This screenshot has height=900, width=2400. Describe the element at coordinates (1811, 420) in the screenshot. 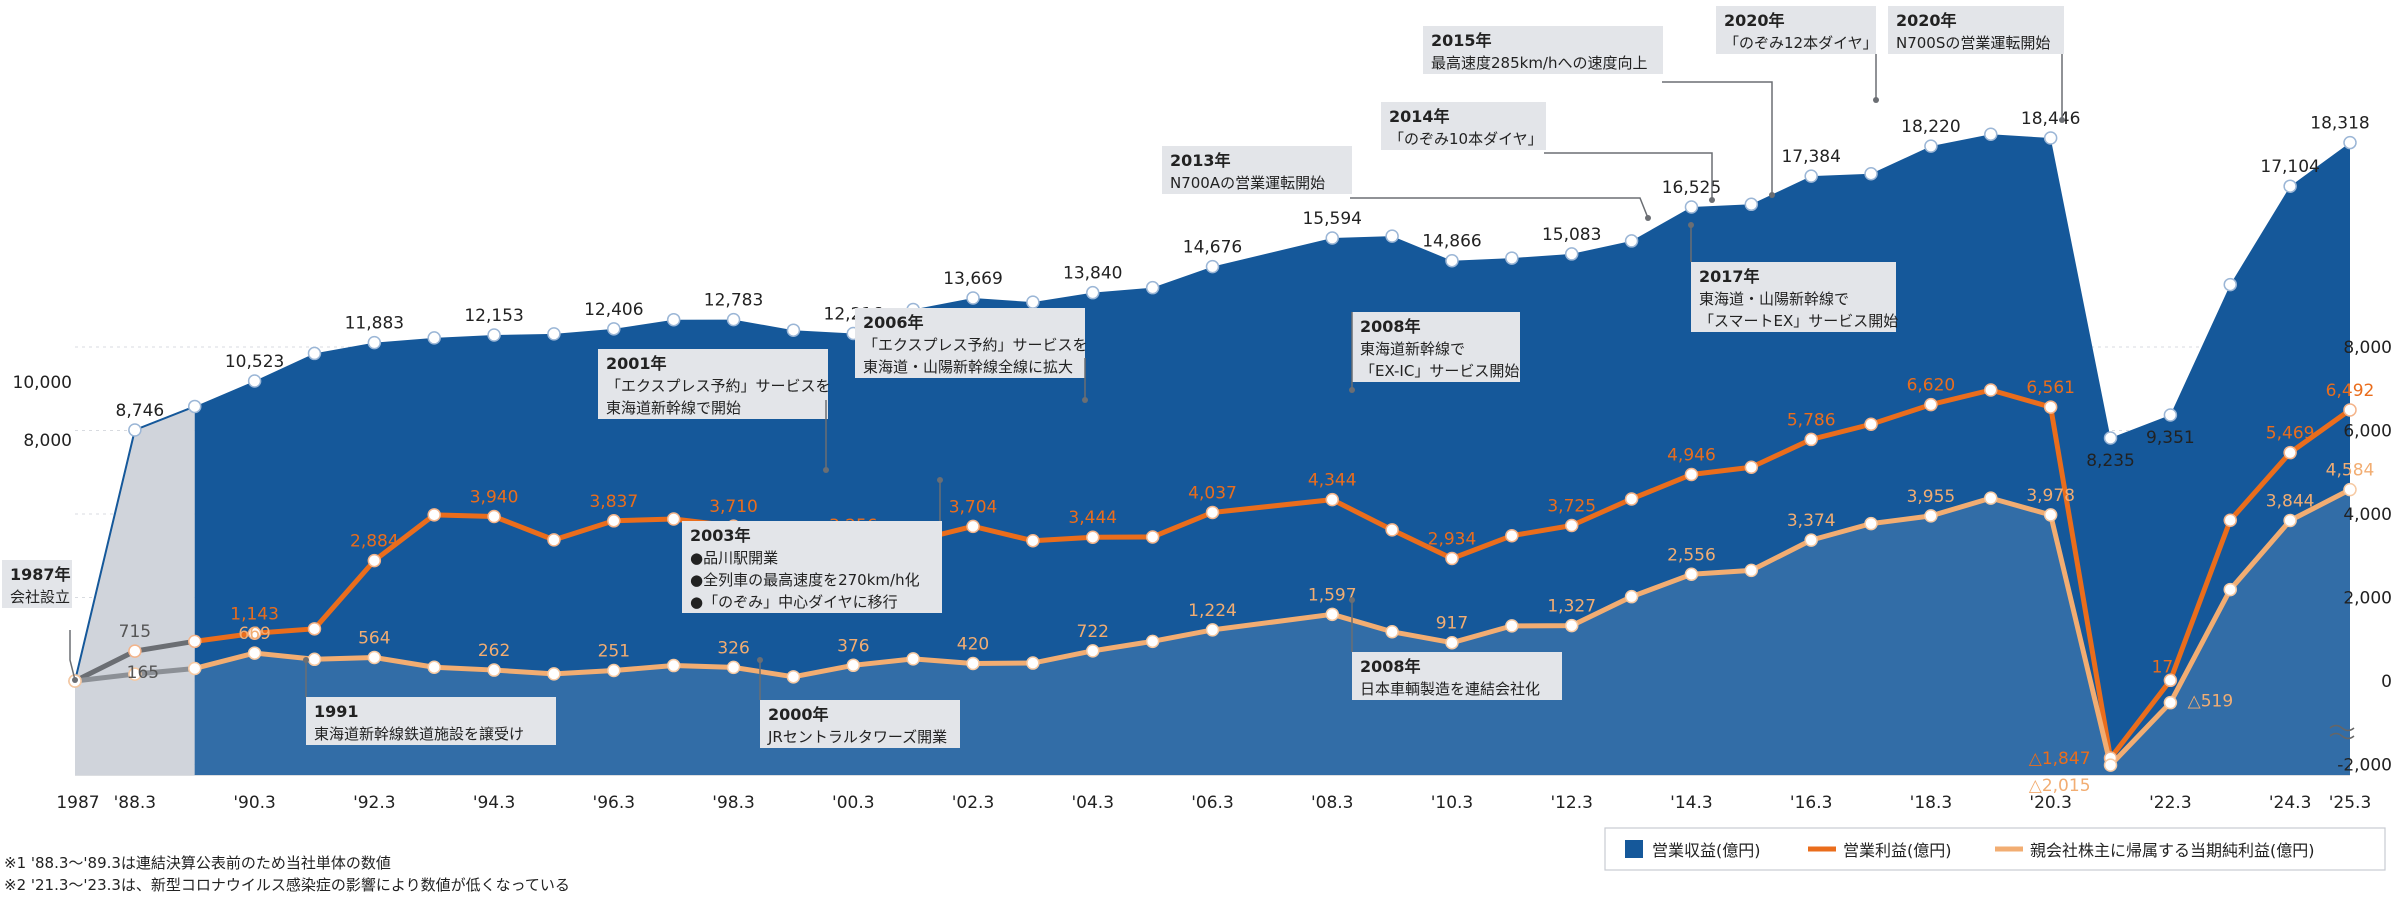

I see `operating-profit-label: 5,786` at that location.